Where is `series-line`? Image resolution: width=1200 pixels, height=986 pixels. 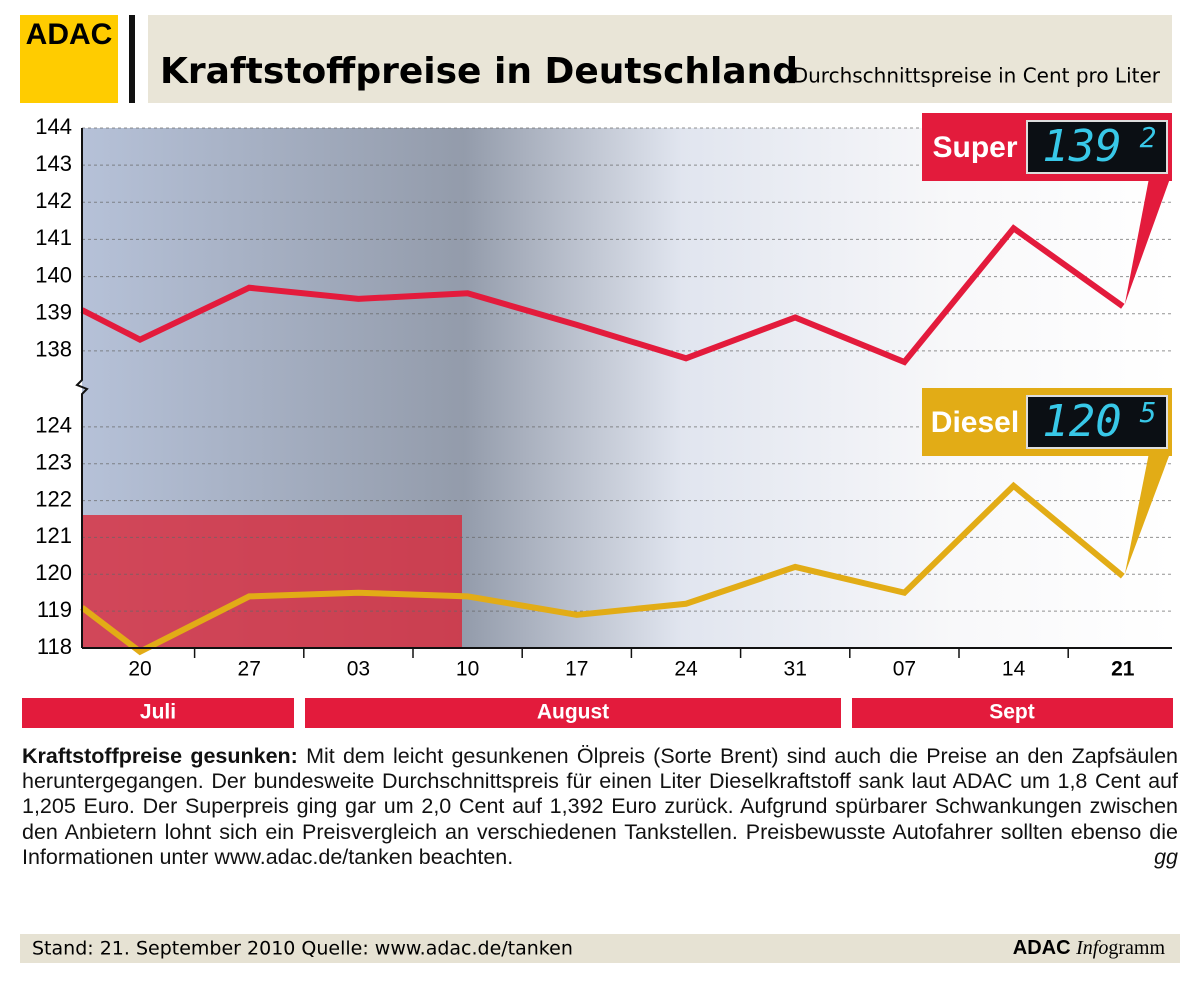 series-line is located at coordinates (602, 295).